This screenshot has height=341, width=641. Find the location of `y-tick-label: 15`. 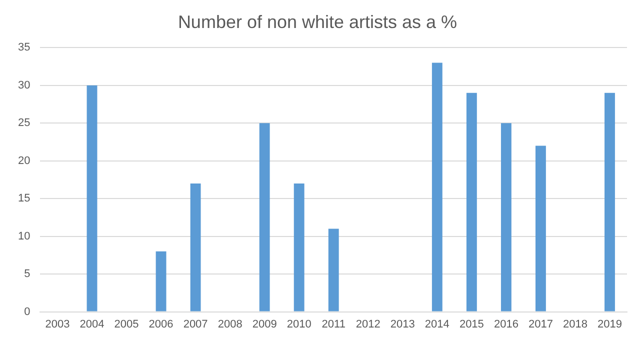

y-tick-label: 15 is located at coordinates (24, 198).